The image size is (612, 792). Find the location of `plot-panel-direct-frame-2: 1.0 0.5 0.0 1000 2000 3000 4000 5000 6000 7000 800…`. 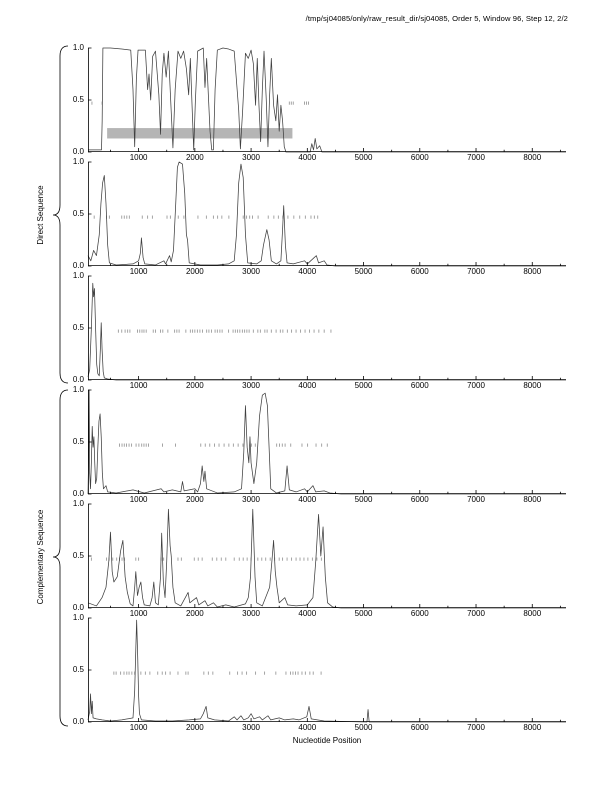

plot-panel-direct-frame-2: 1.0 0.5 0.0 1000 2000 3000 4000 5000 6000 7000 800… is located at coordinates (319, 216).